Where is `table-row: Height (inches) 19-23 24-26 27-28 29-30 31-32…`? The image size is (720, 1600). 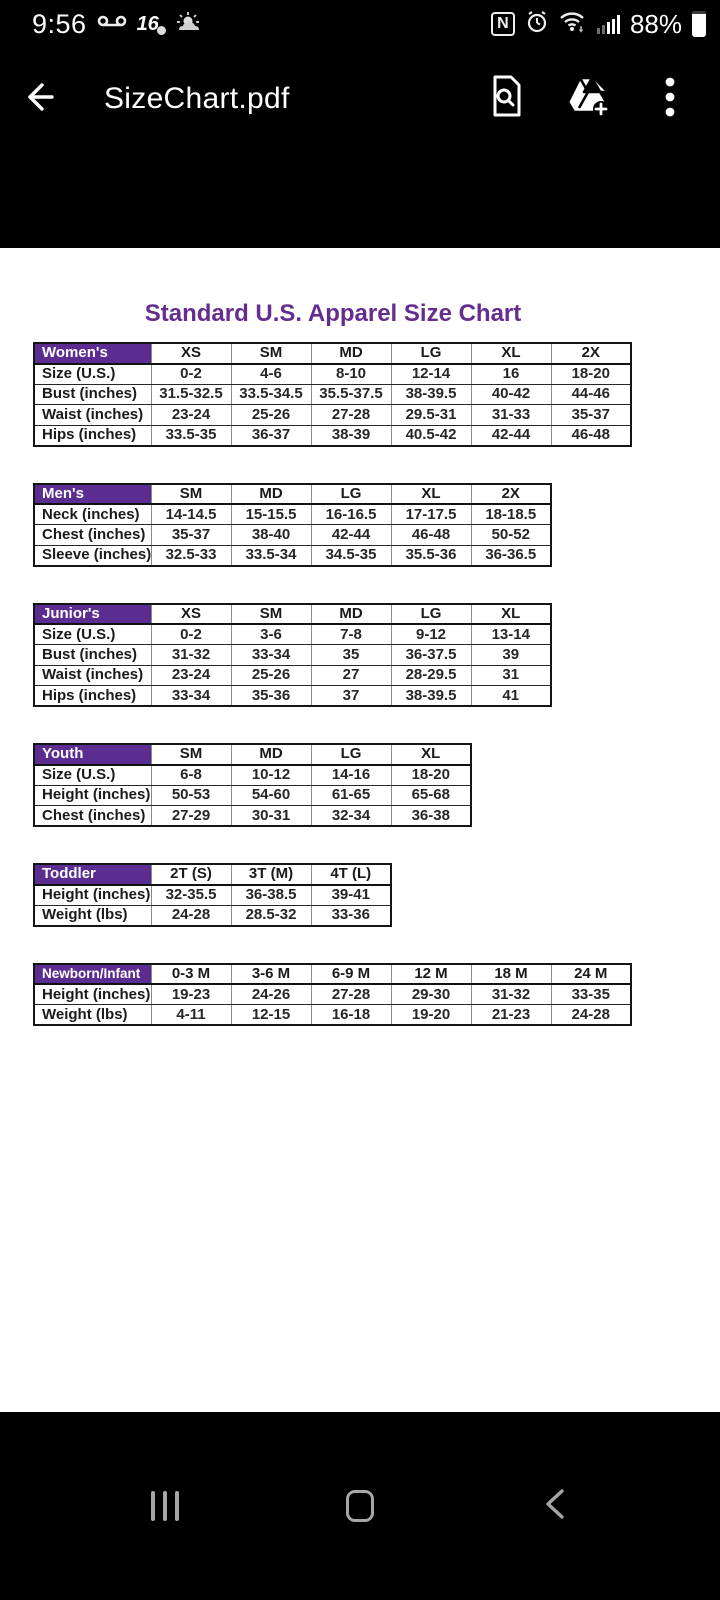
table-row: Height (inches) 19-23 24-26 27-28 29-30 31-32… is located at coordinates (332, 994).